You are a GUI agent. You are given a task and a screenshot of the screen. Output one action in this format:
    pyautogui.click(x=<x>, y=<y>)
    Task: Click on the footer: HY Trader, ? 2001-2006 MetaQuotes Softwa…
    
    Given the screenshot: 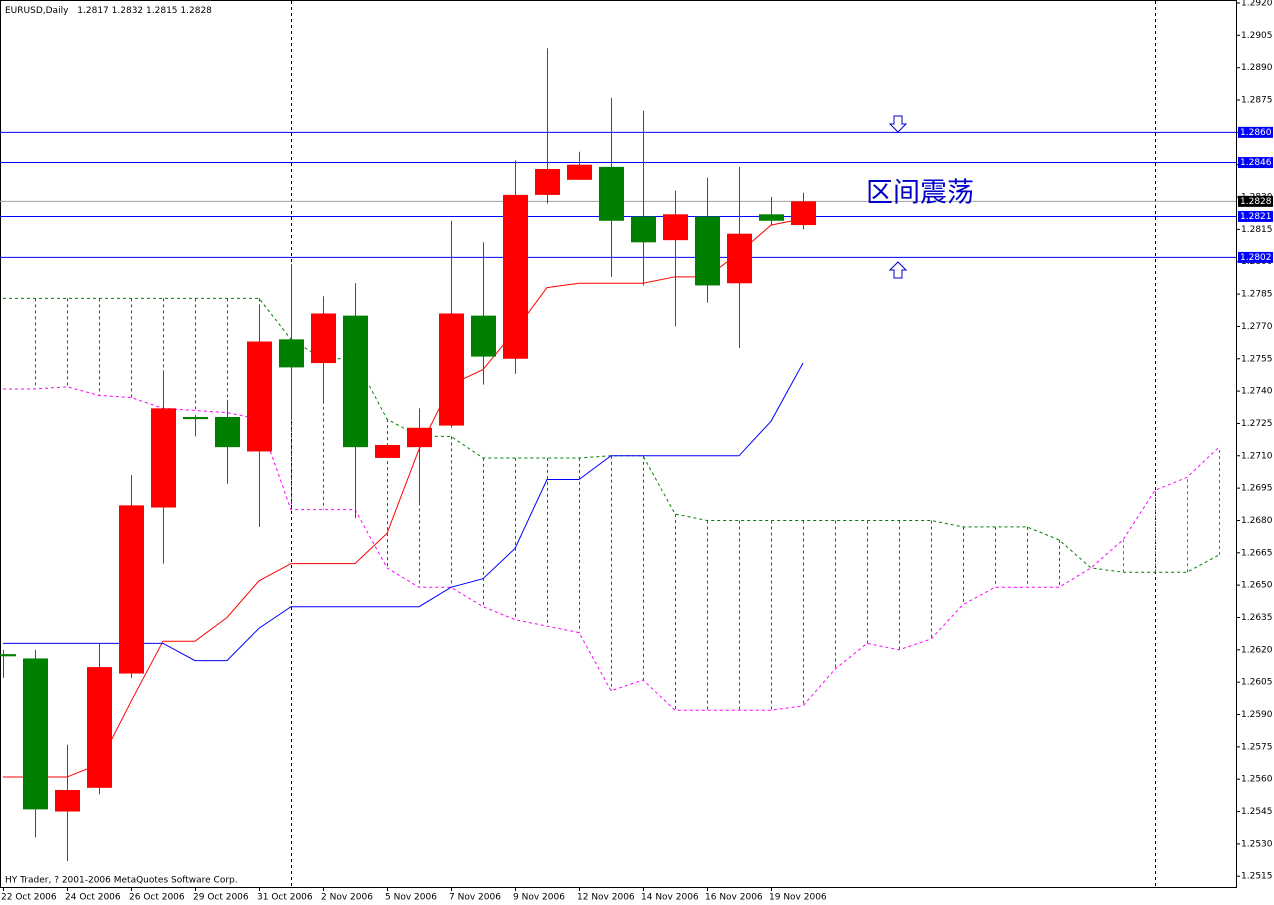 What is the action you would take?
    pyautogui.click(x=121, y=881)
    